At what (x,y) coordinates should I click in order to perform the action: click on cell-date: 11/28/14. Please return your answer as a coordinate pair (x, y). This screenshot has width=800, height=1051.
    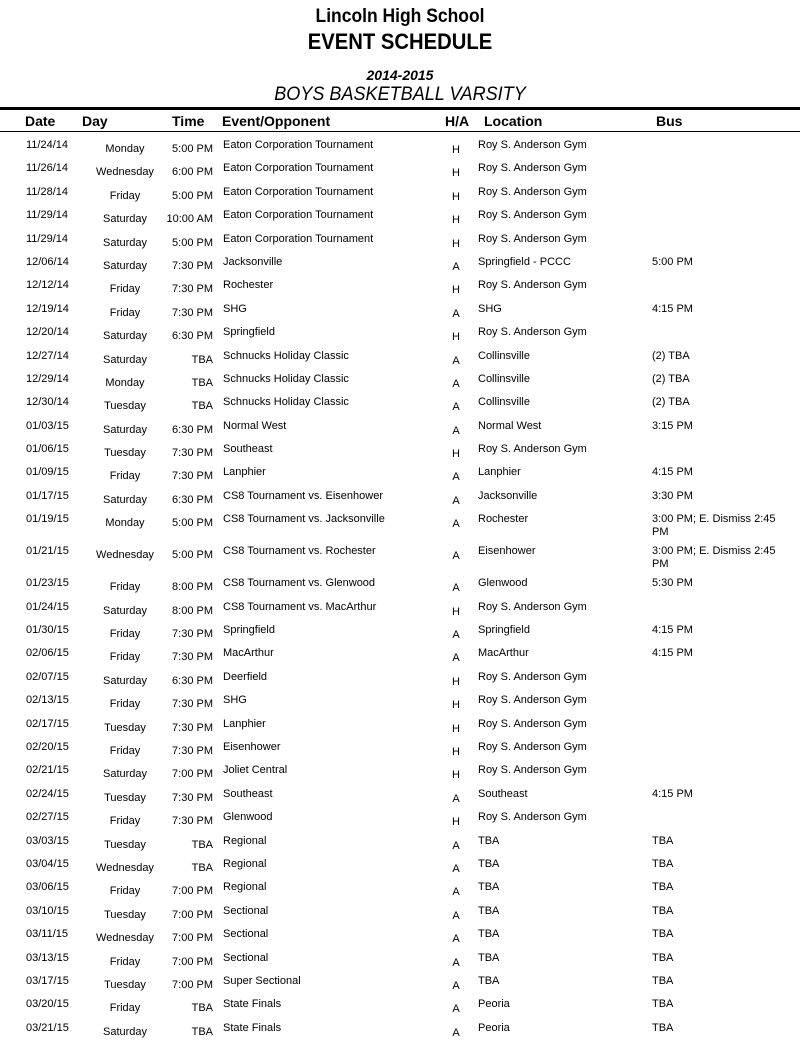
    Looking at the image, I should click on (47, 191).